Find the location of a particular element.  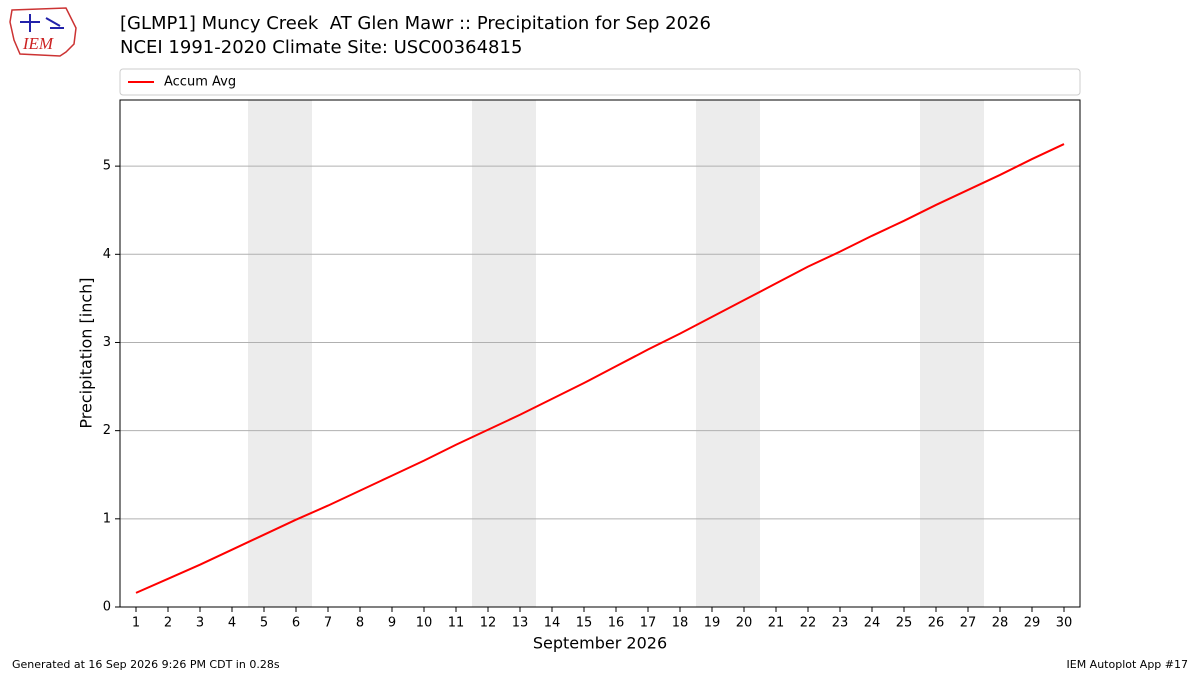

x-tick-label: 9 is located at coordinates (392, 623).